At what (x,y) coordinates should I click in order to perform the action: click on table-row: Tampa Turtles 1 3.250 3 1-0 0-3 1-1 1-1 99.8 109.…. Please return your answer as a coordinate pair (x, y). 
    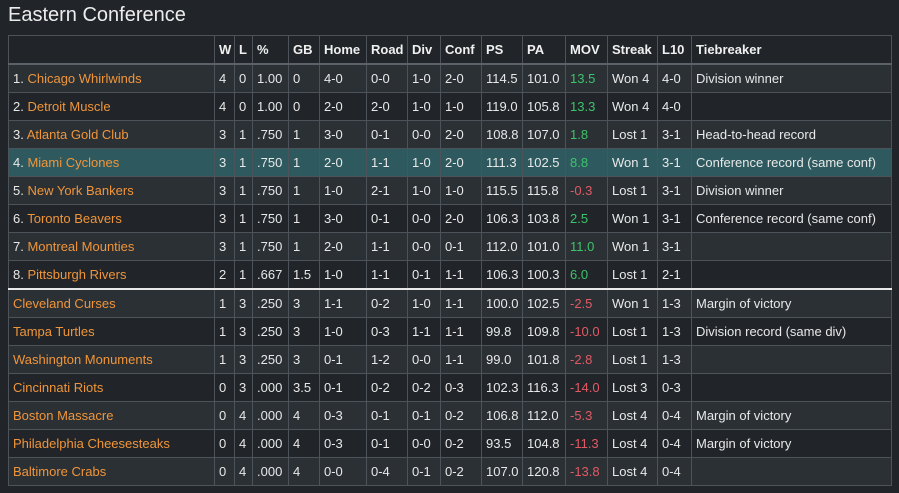
    Looking at the image, I should click on (450, 331).